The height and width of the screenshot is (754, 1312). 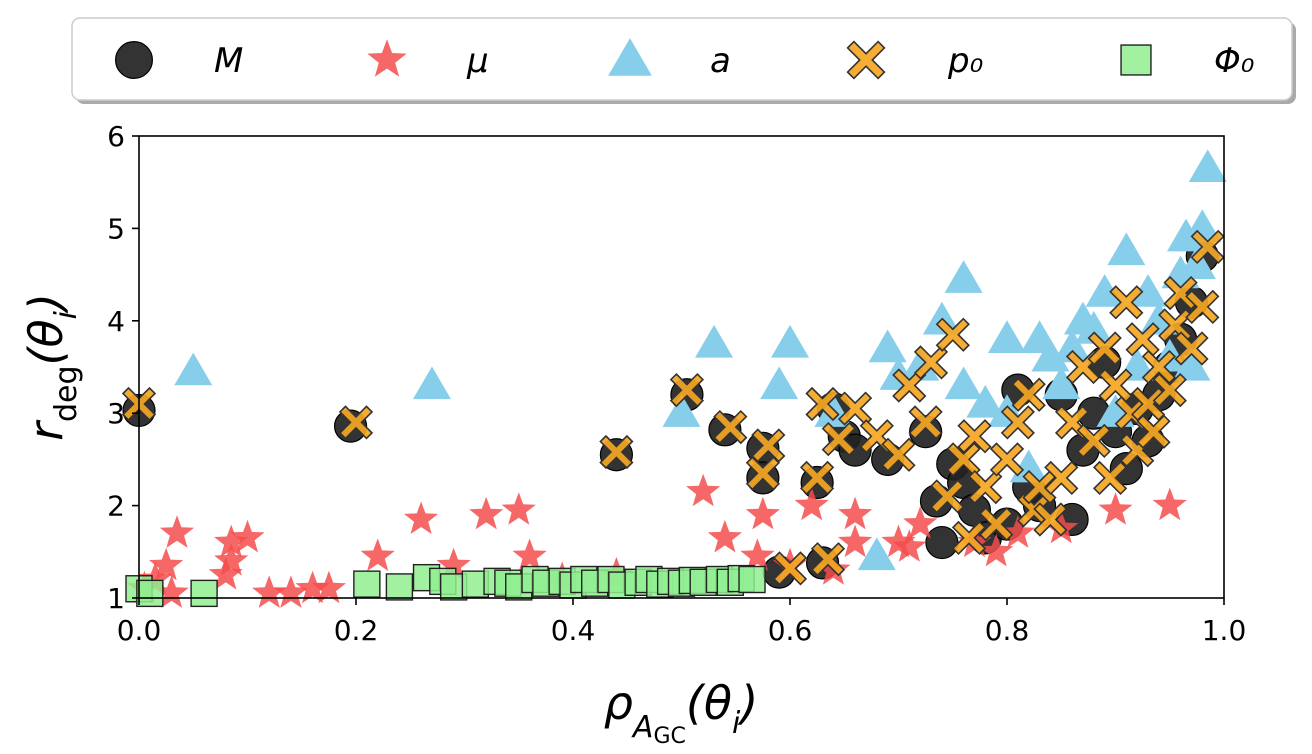 I want to click on x-axis-label-sub-gc: GC, so click(x=669, y=736).